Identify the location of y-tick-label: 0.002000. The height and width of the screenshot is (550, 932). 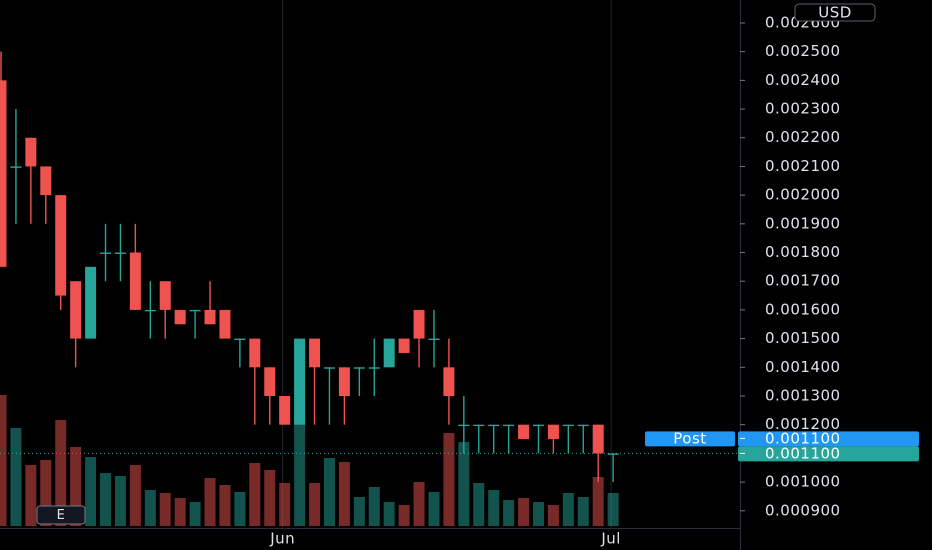
(803, 195).